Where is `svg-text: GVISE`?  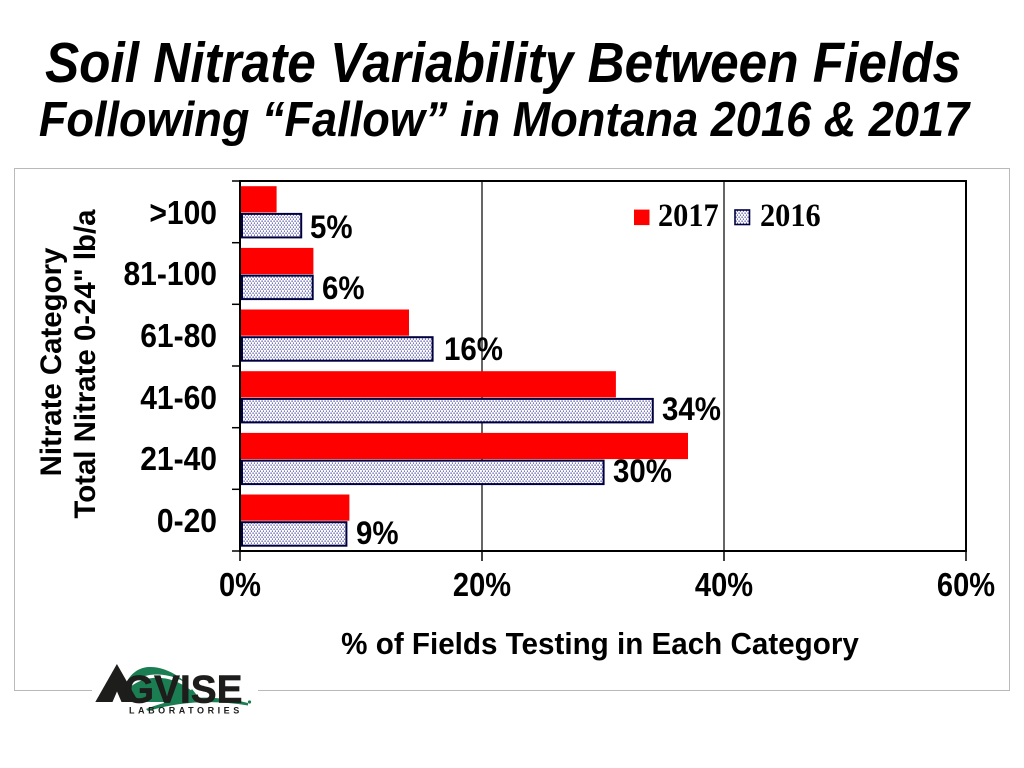
svg-text: GVISE is located at coordinates (183, 690).